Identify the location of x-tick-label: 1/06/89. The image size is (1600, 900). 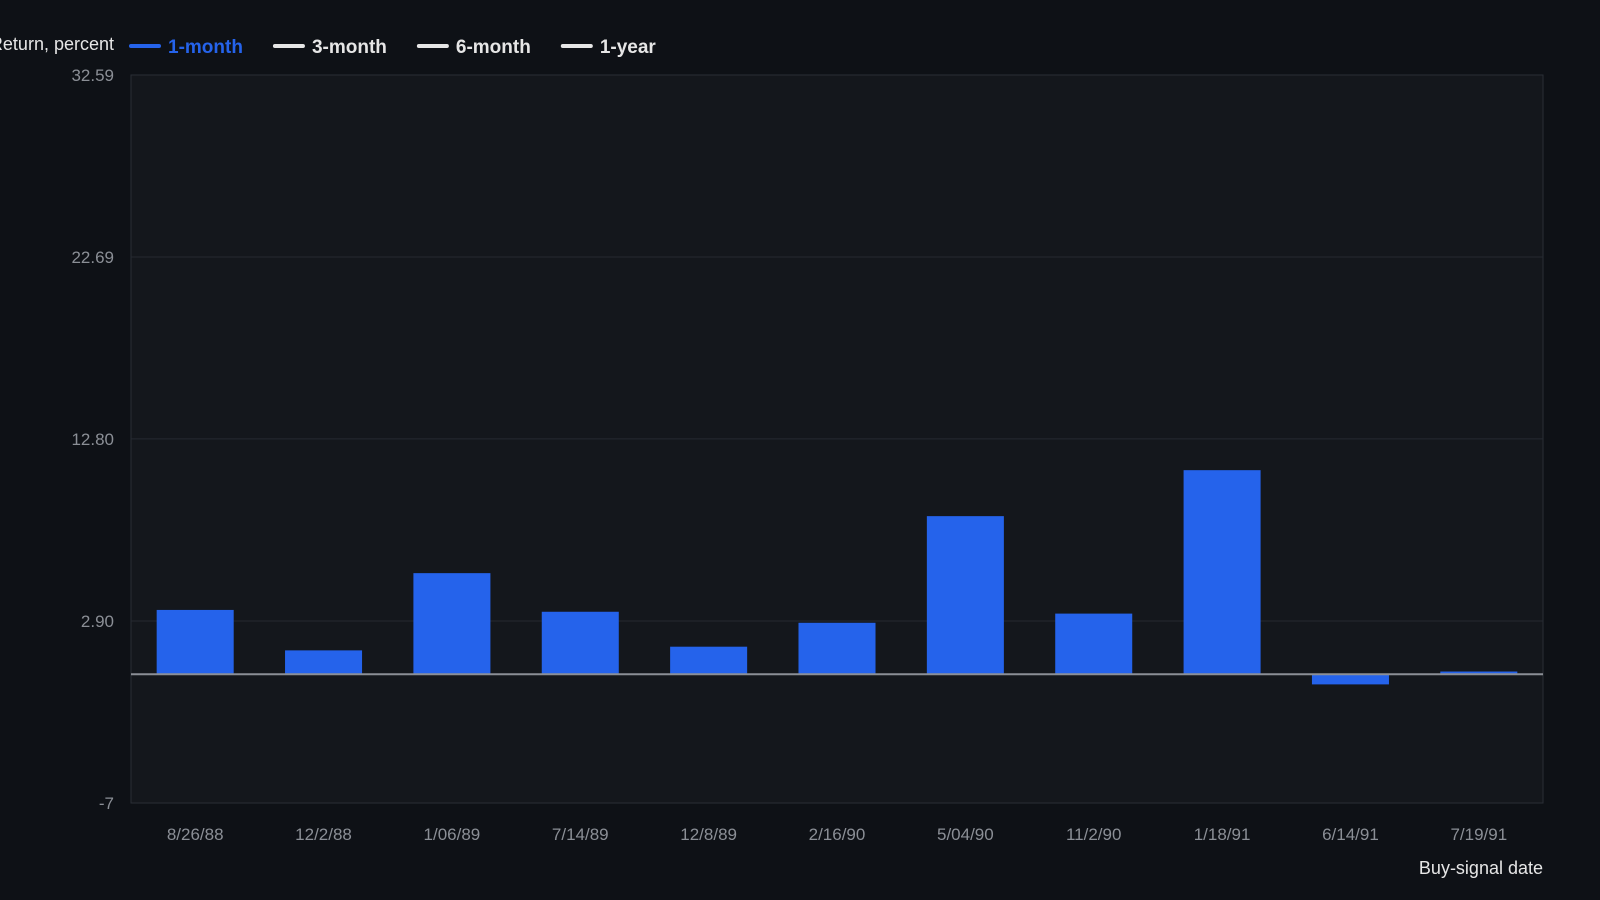
(452, 834).